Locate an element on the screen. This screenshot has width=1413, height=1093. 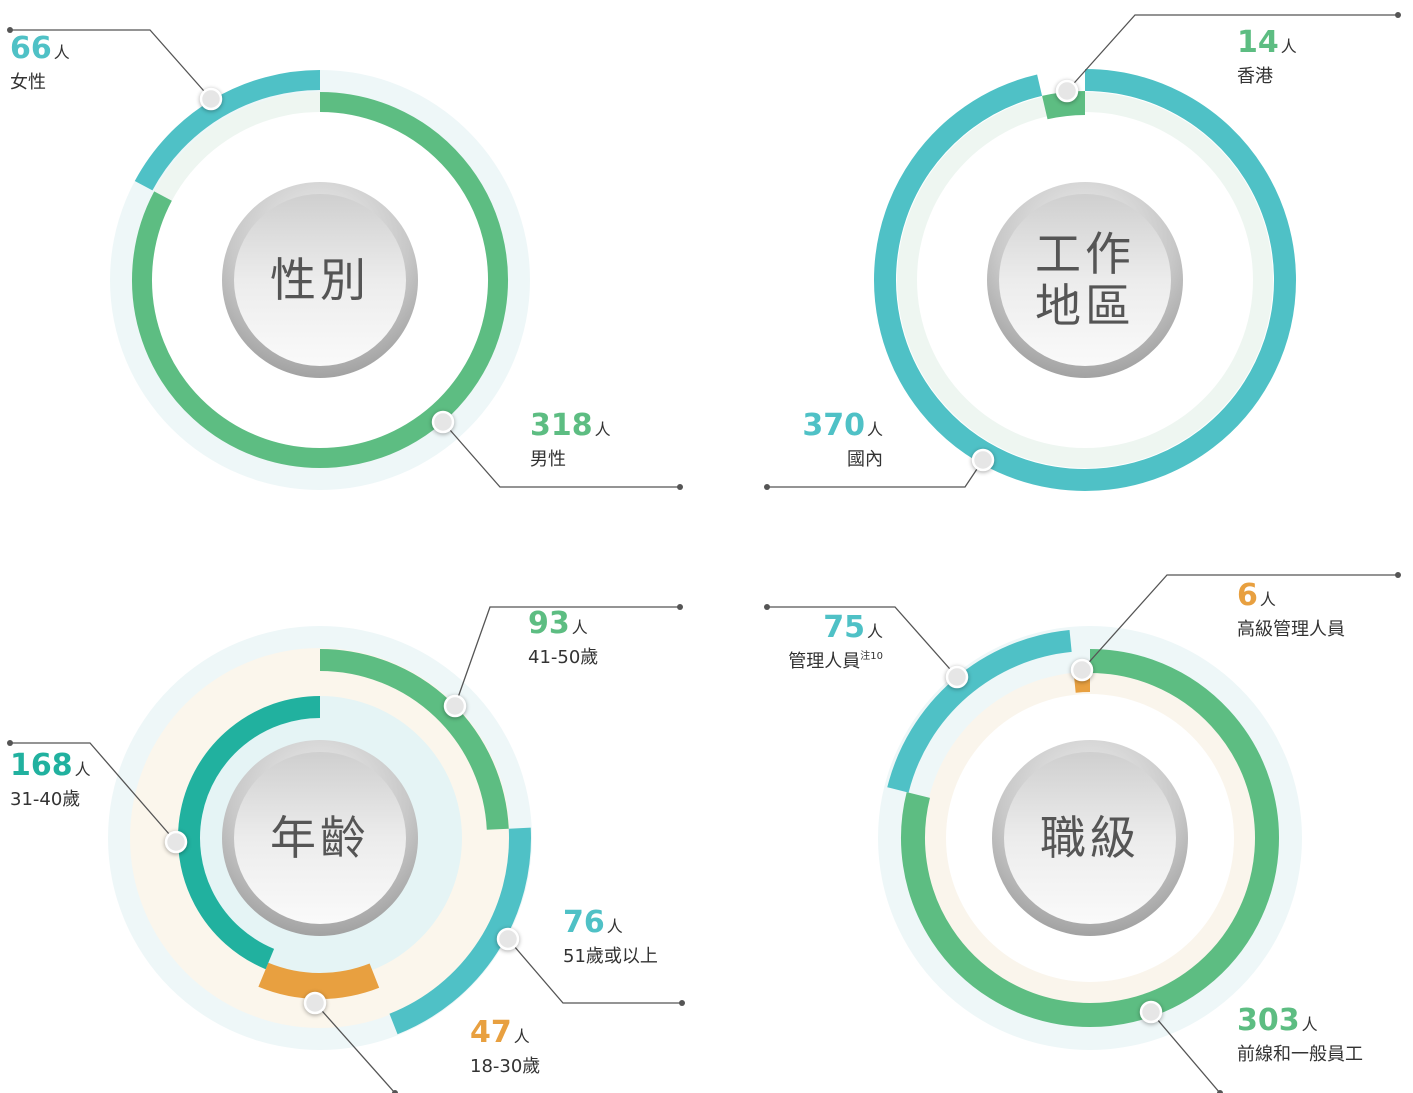
value-label: 303 人 is located at coordinates (1277, 1020).